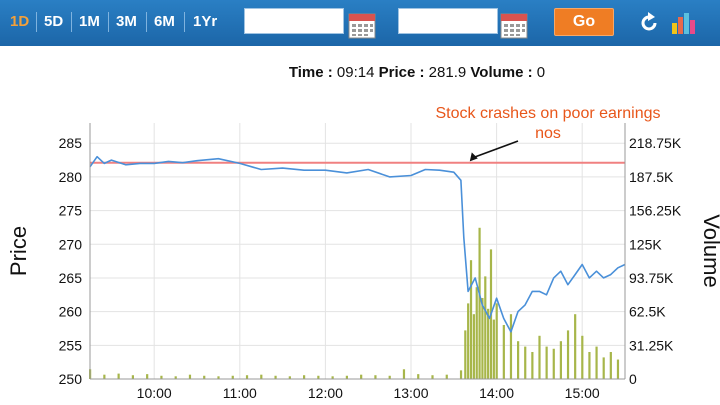  Describe the element at coordinates (20, 21) in the screenshot. I see `range-1d-button: 1D` at that location.